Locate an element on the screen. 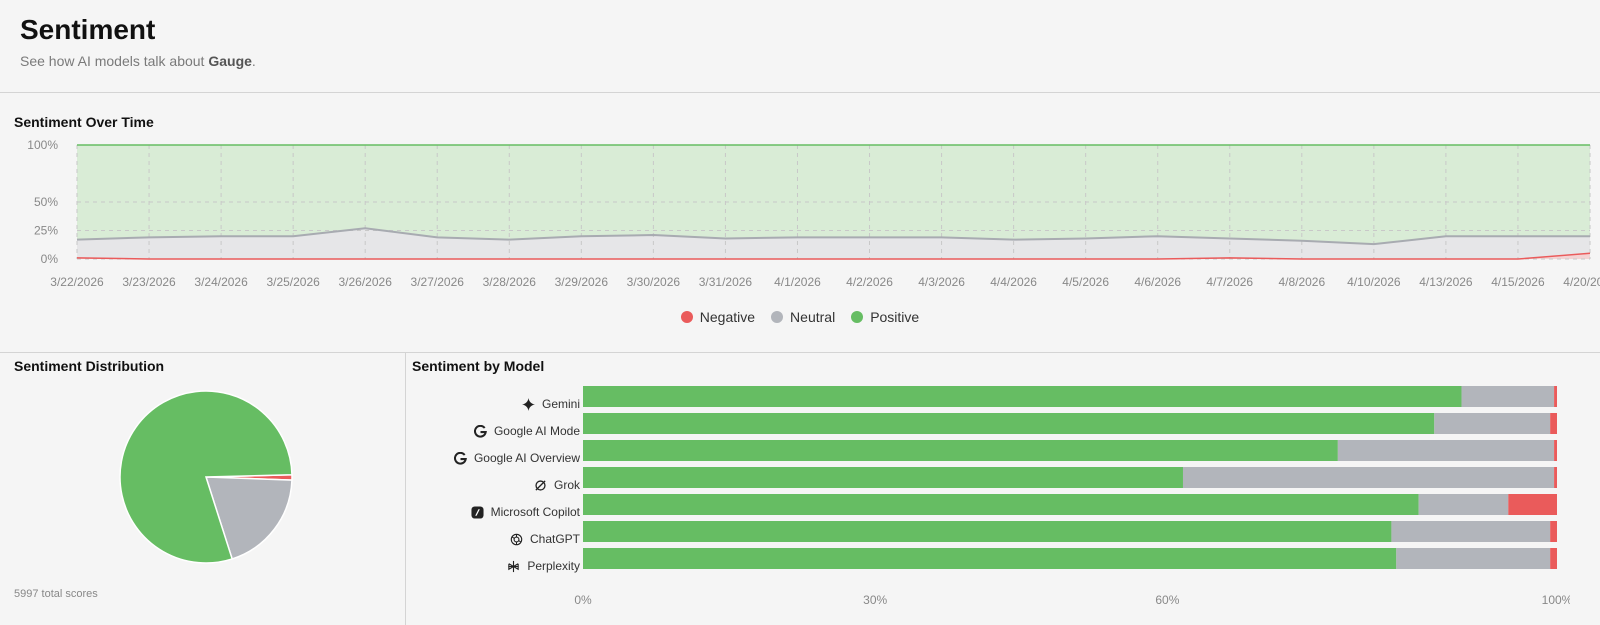 Image resolution: width=1600 pixels, height=625 pixels. model-label-grok: Grok is located at coordinates (495, 485).